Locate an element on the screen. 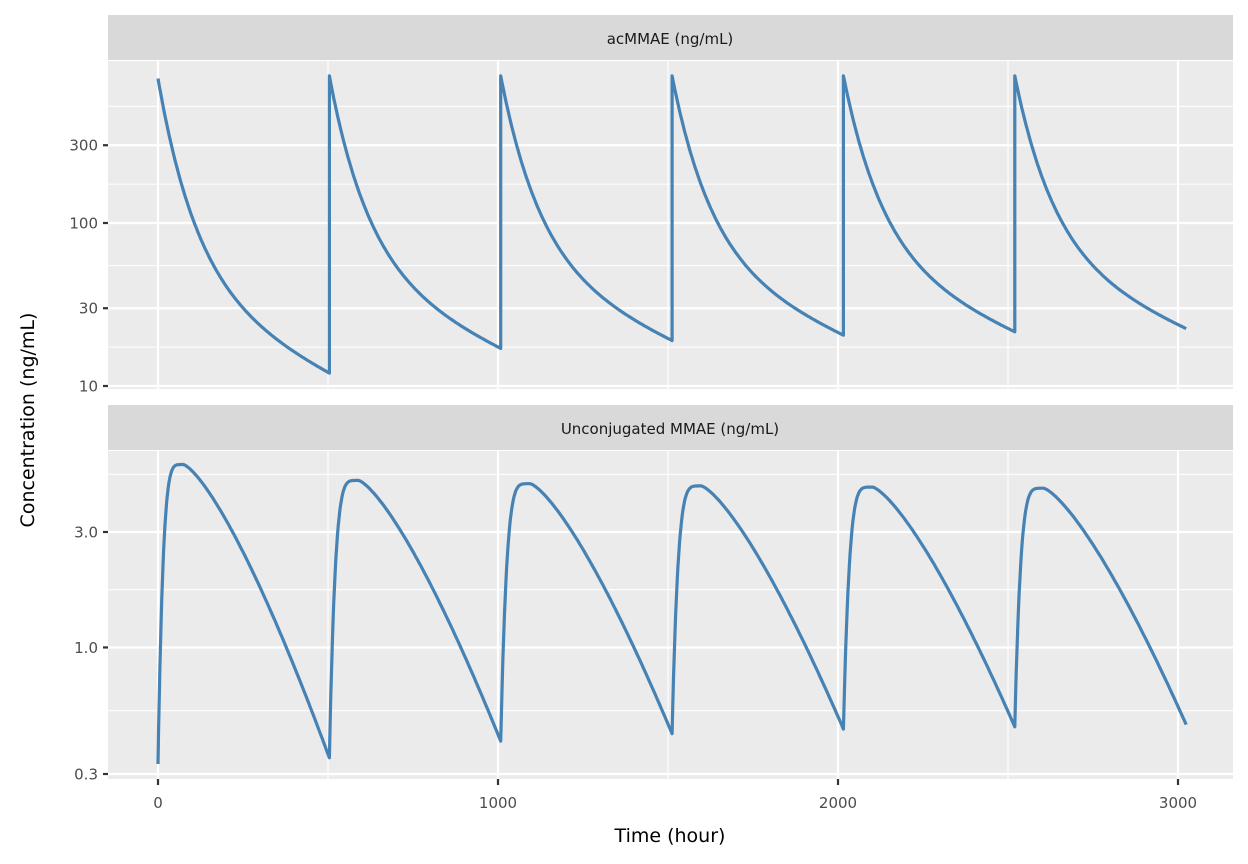 The height and width of the screenshot is (864, 1248). y-tick-label: 30 is located at coordinates (88, 309).